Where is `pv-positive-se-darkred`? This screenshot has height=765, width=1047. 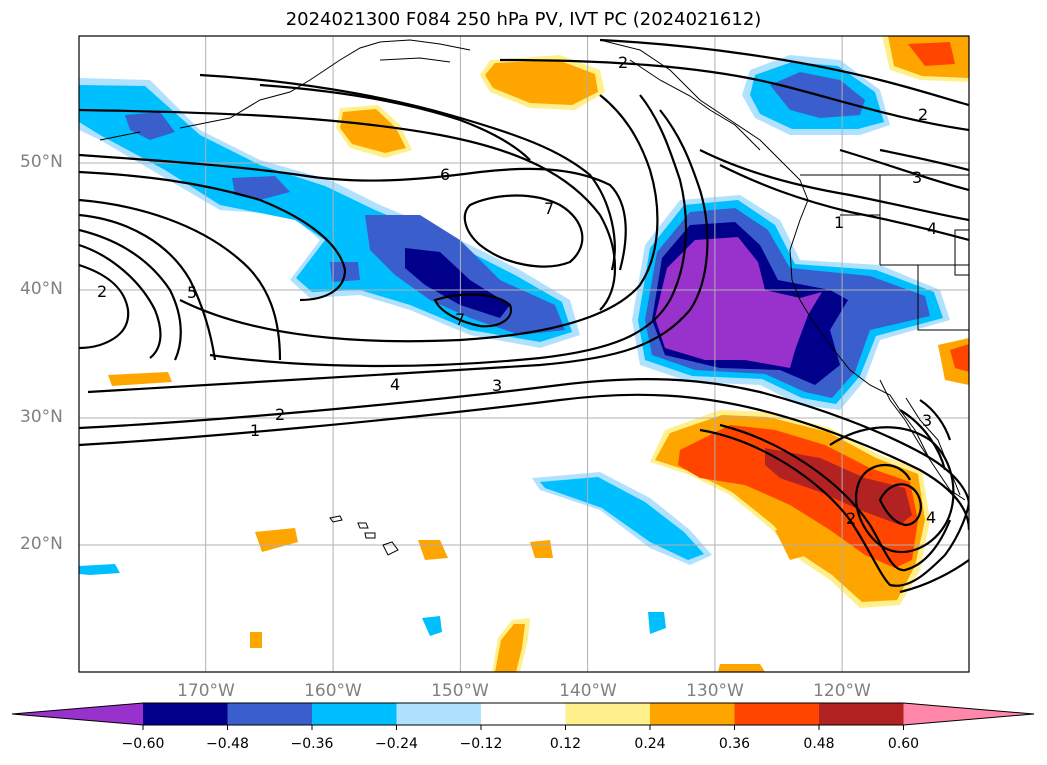 pv-positive-se-darkred is located at coordinates (838, 486).